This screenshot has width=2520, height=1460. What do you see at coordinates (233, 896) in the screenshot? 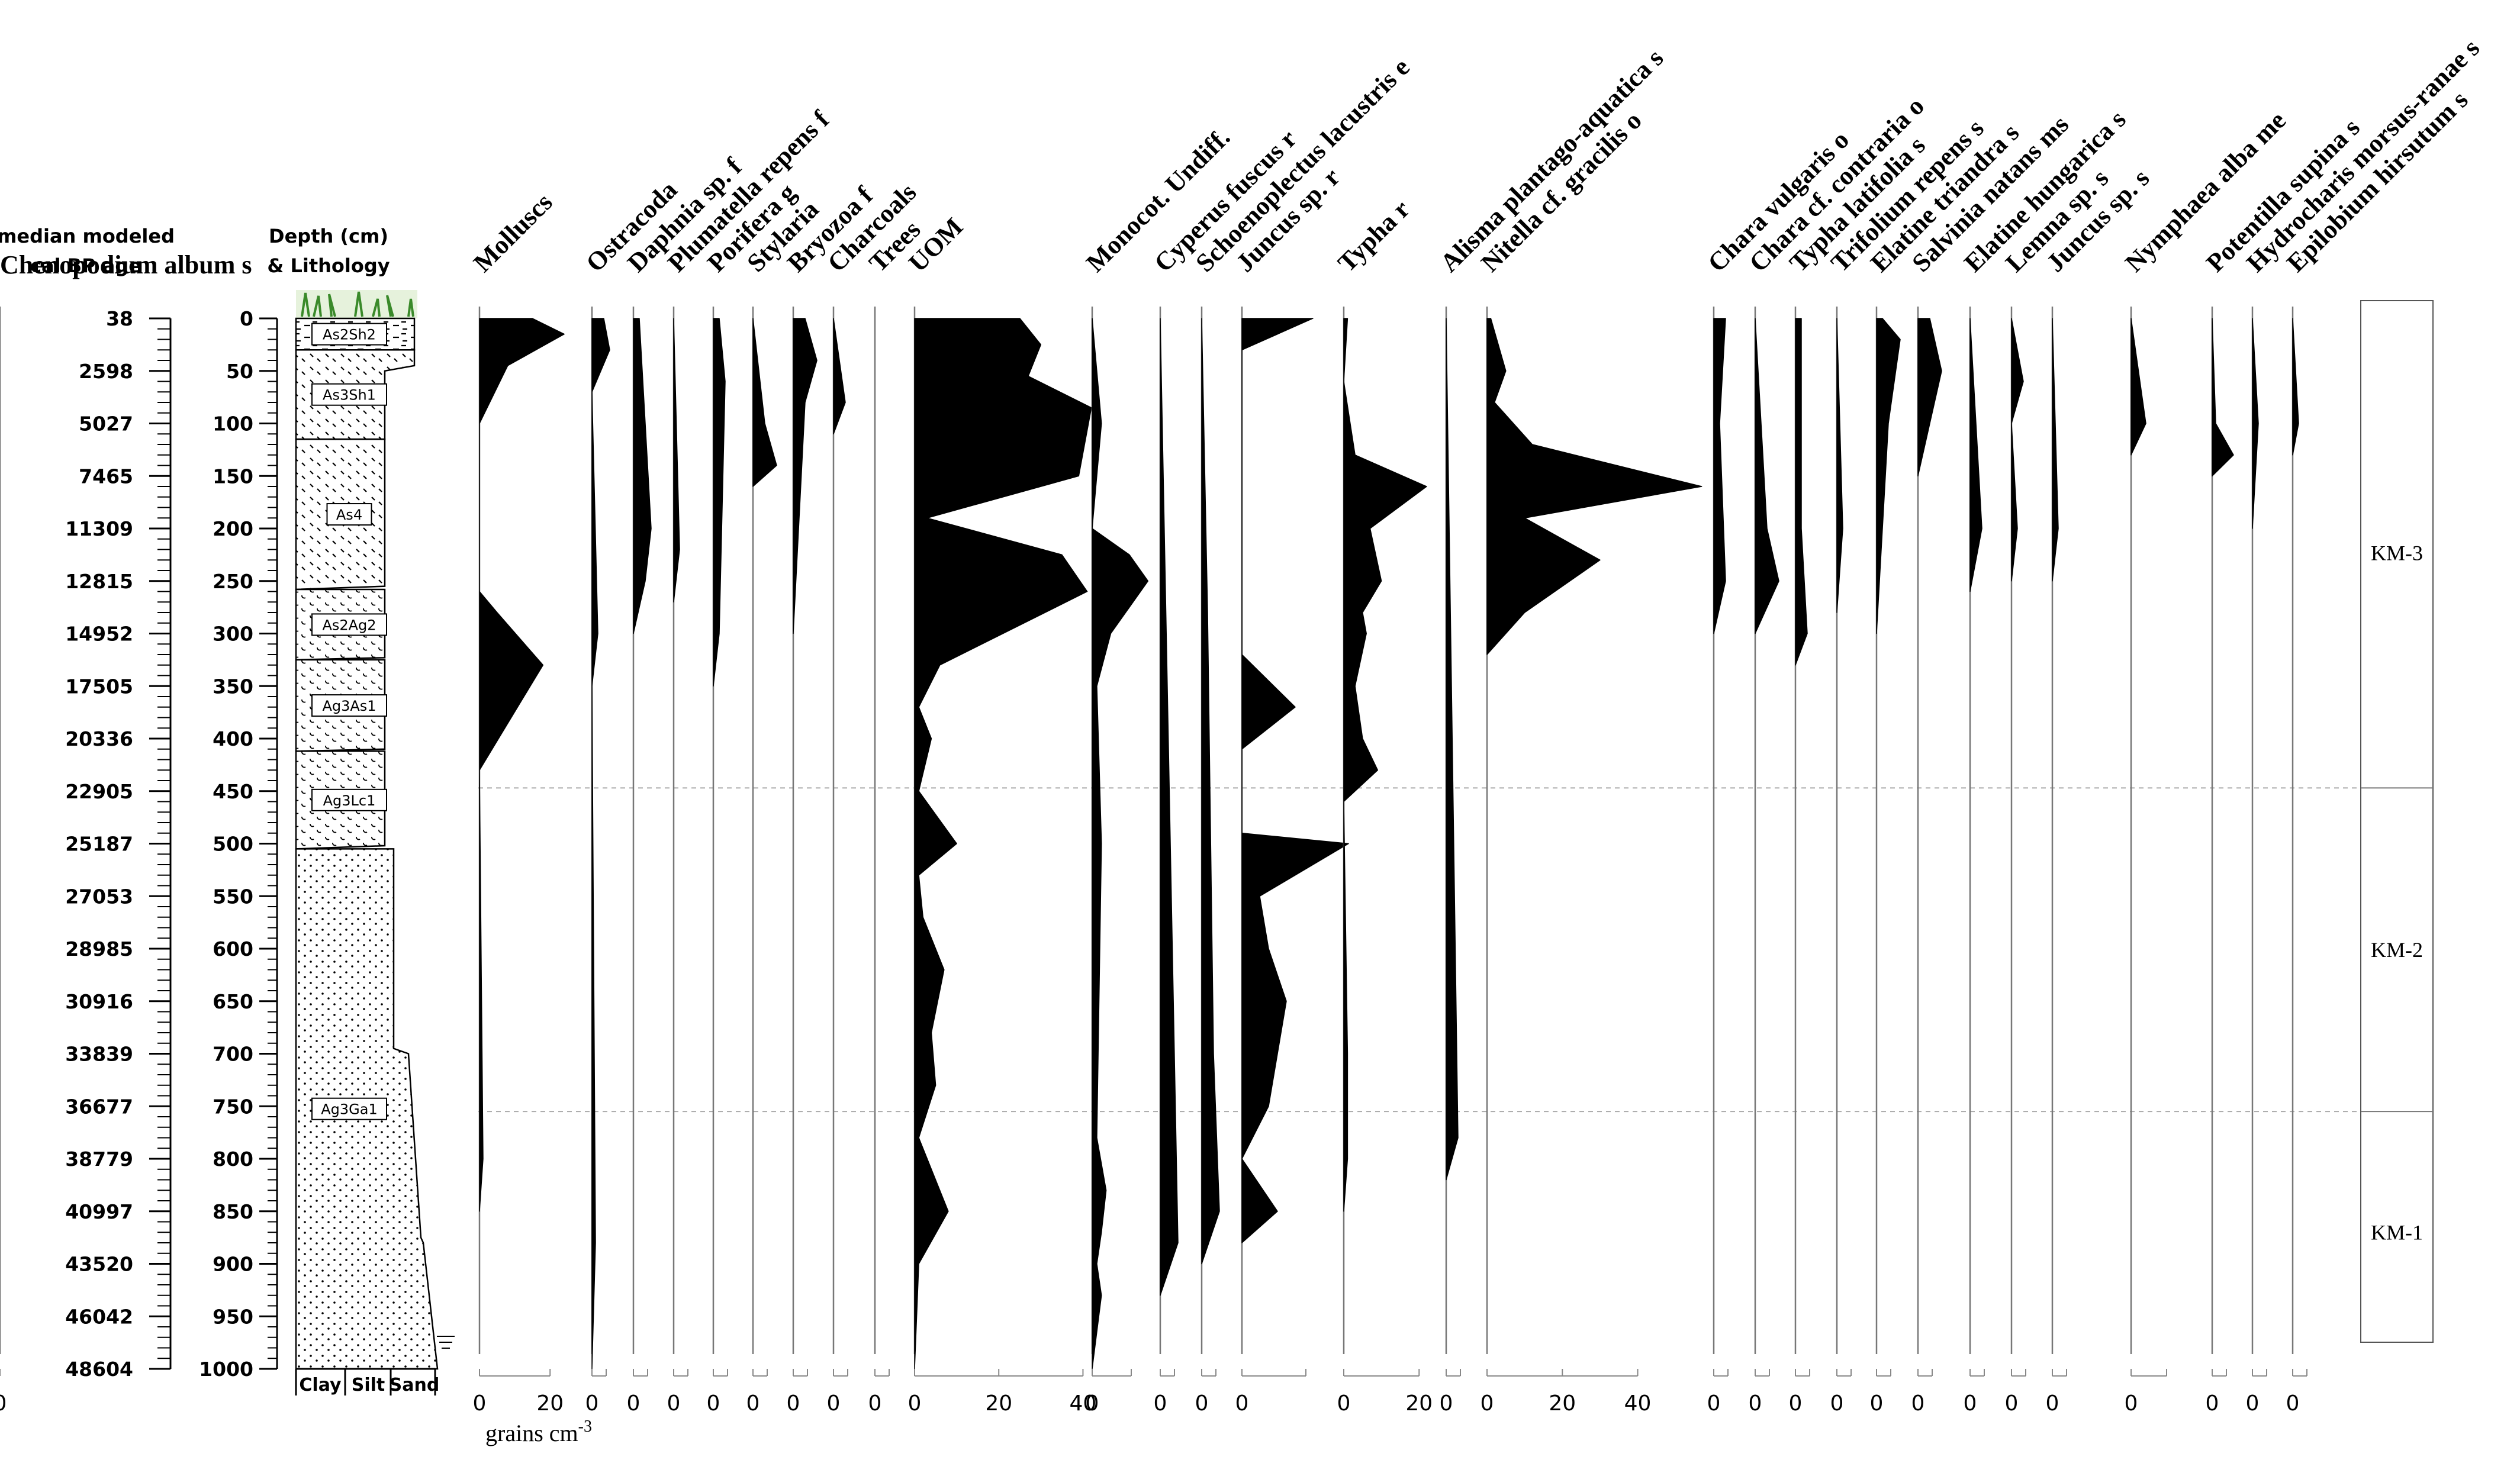
I see `depth-tick-label: 550` at bounding box center [233, 896].